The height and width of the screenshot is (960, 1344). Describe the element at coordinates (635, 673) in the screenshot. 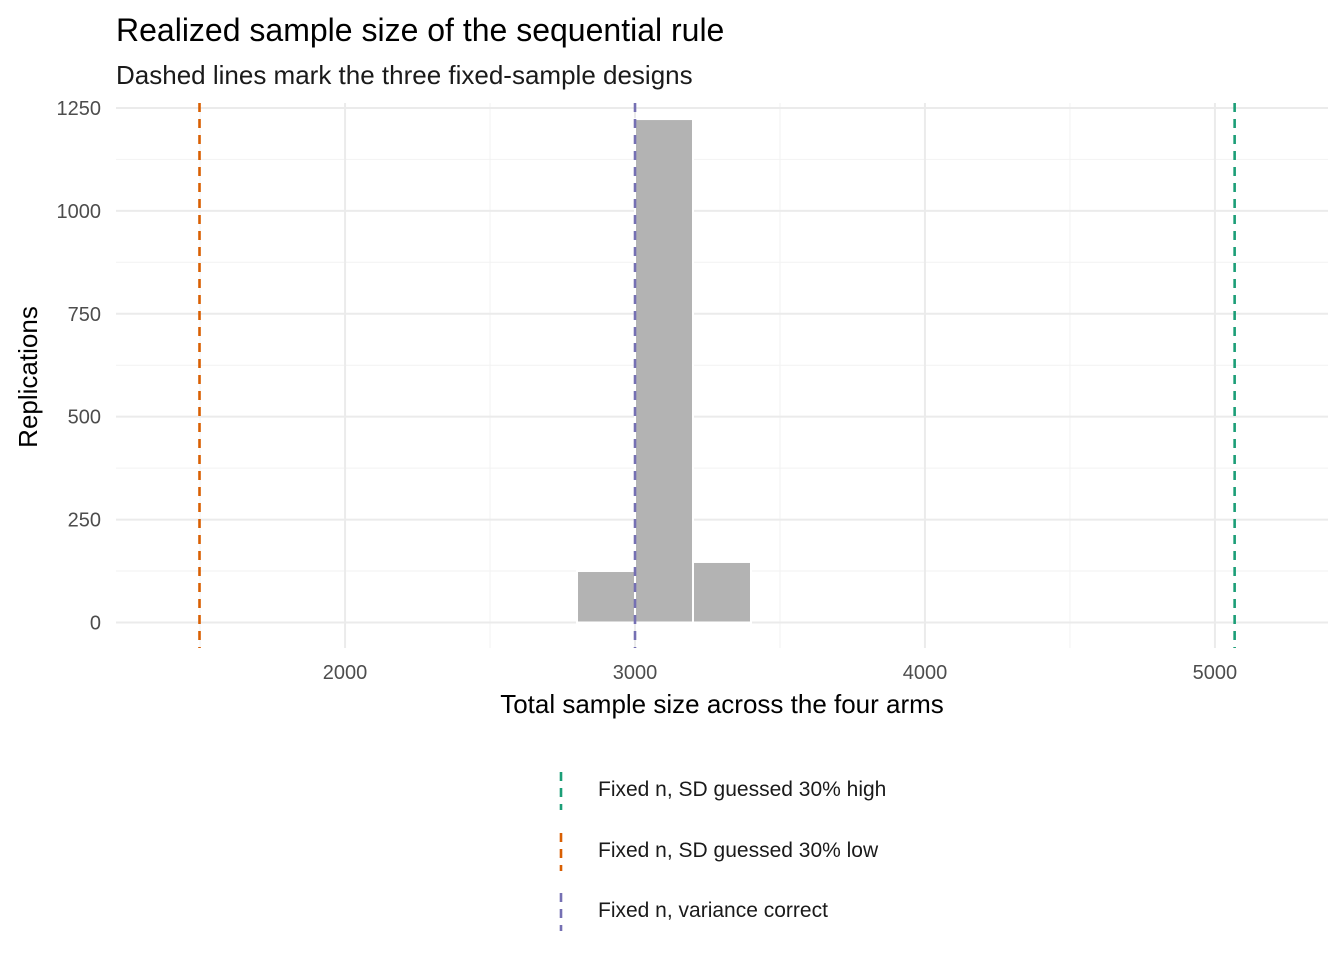

I see `x-tick-label: 3000` at that location.